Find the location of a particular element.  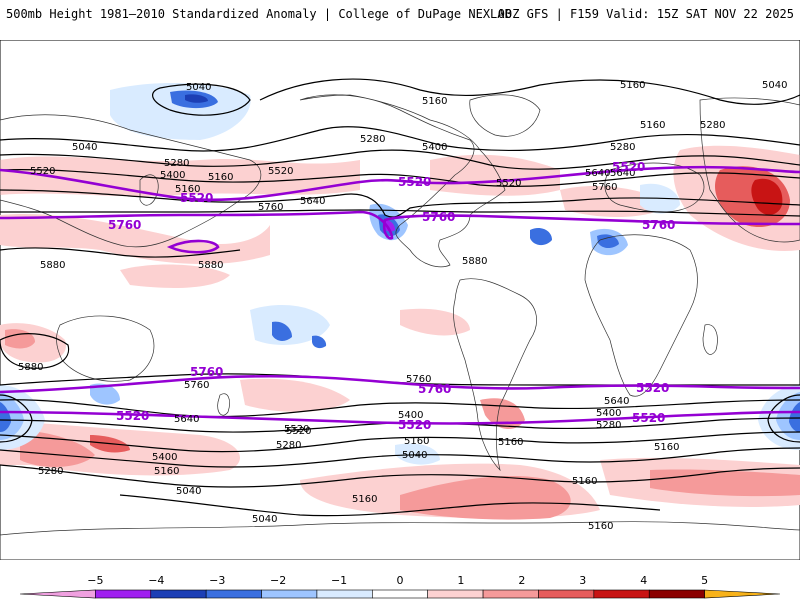

contour-5280-nh is located at coordinates (400, 139).